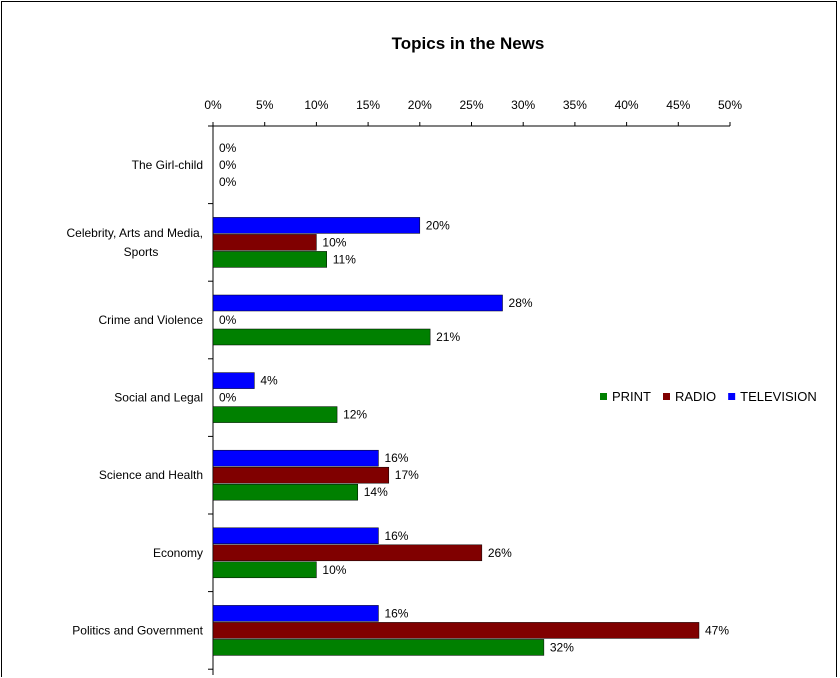  What do you see at coordinates (269, 381) in the screenshot?
I see `data-label: 4%` at bounding box center [269, 381].